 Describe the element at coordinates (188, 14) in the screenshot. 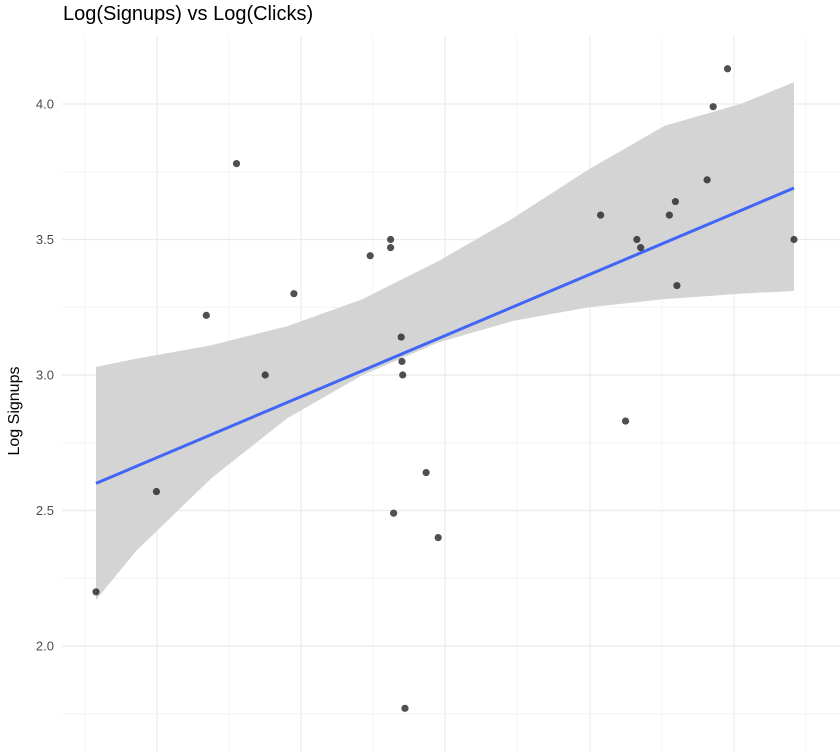

I see `chart-title: Log(Signups) vs Log(Clicks)` at that location.